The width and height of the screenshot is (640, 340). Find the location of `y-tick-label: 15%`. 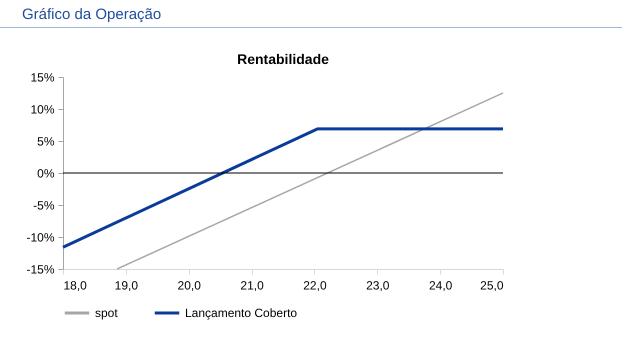

y-tick-label: 15% is located at coordinates (42, 77).